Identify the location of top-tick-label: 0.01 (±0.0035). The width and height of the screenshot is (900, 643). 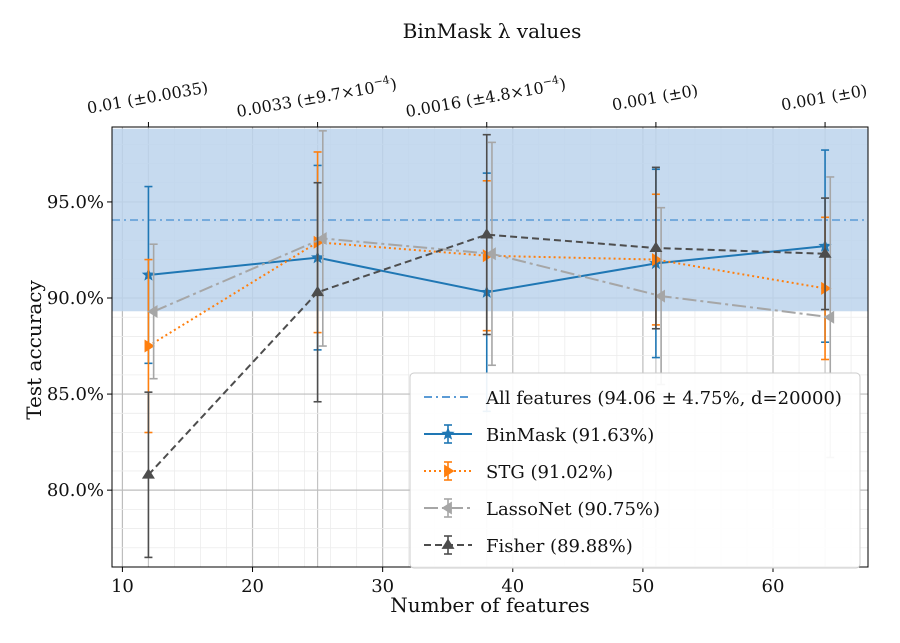
(147, 98).